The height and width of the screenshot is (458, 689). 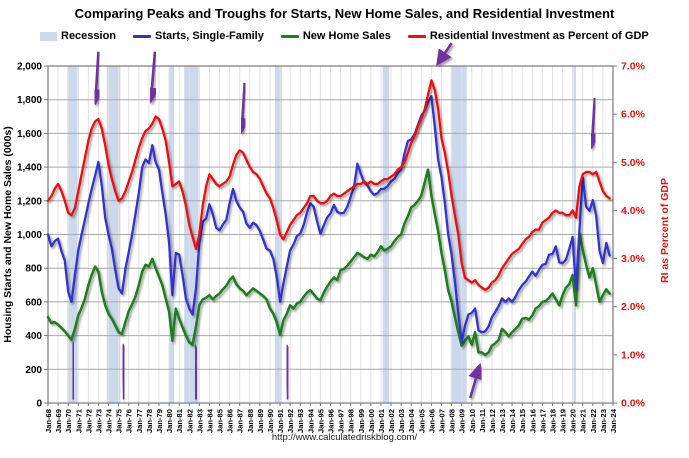 I want to click on legend-label: New Home Sales, so click(x=346, y=36).